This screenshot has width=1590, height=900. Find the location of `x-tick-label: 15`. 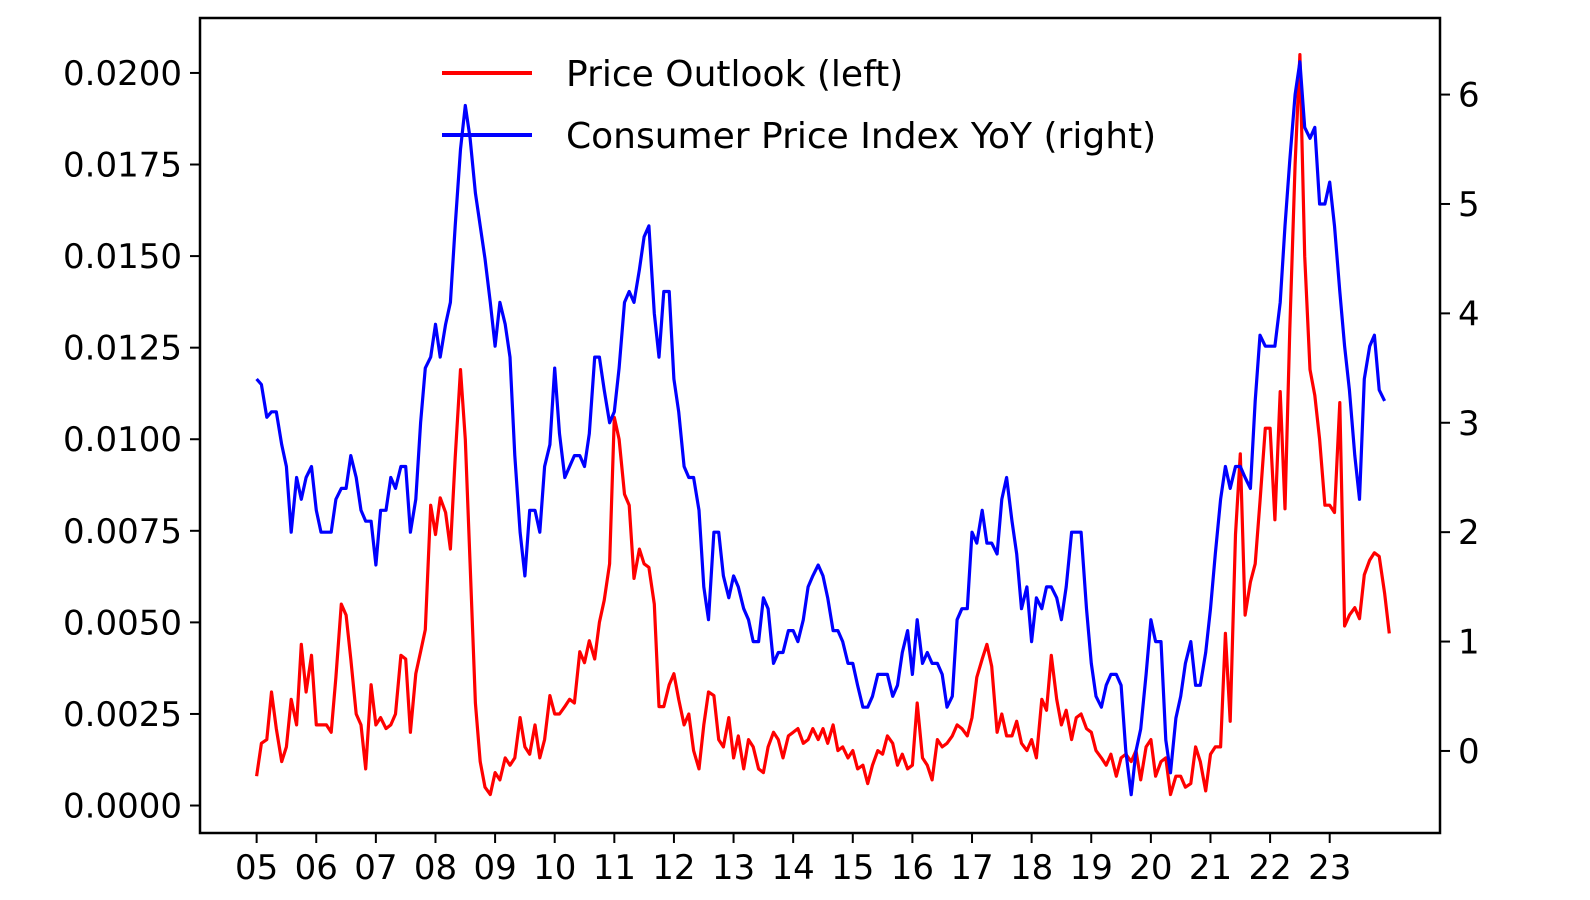

x-tick-label: 15 is located at coordinates (852, 868).